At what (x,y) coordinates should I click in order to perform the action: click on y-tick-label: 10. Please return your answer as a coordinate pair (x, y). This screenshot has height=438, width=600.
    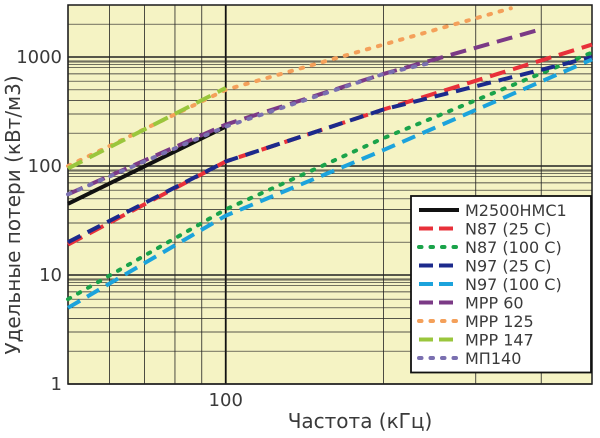
    Looking at the image, I should click on (50, 275).